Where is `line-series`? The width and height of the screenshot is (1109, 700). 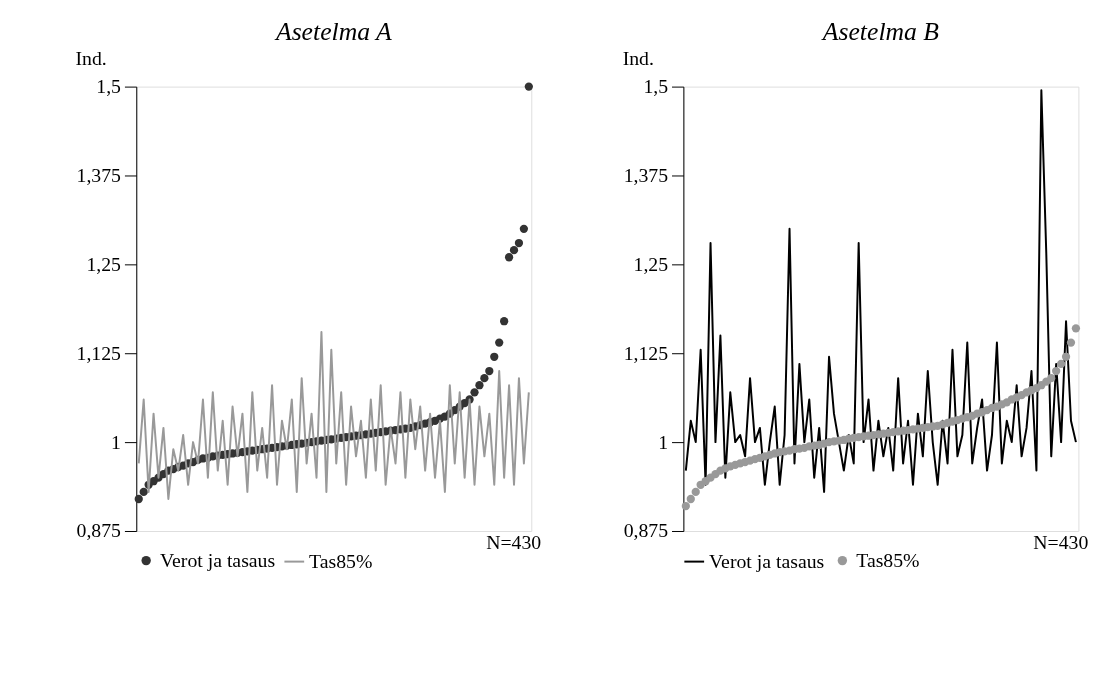
line-series is located at coordinates (333, 415).